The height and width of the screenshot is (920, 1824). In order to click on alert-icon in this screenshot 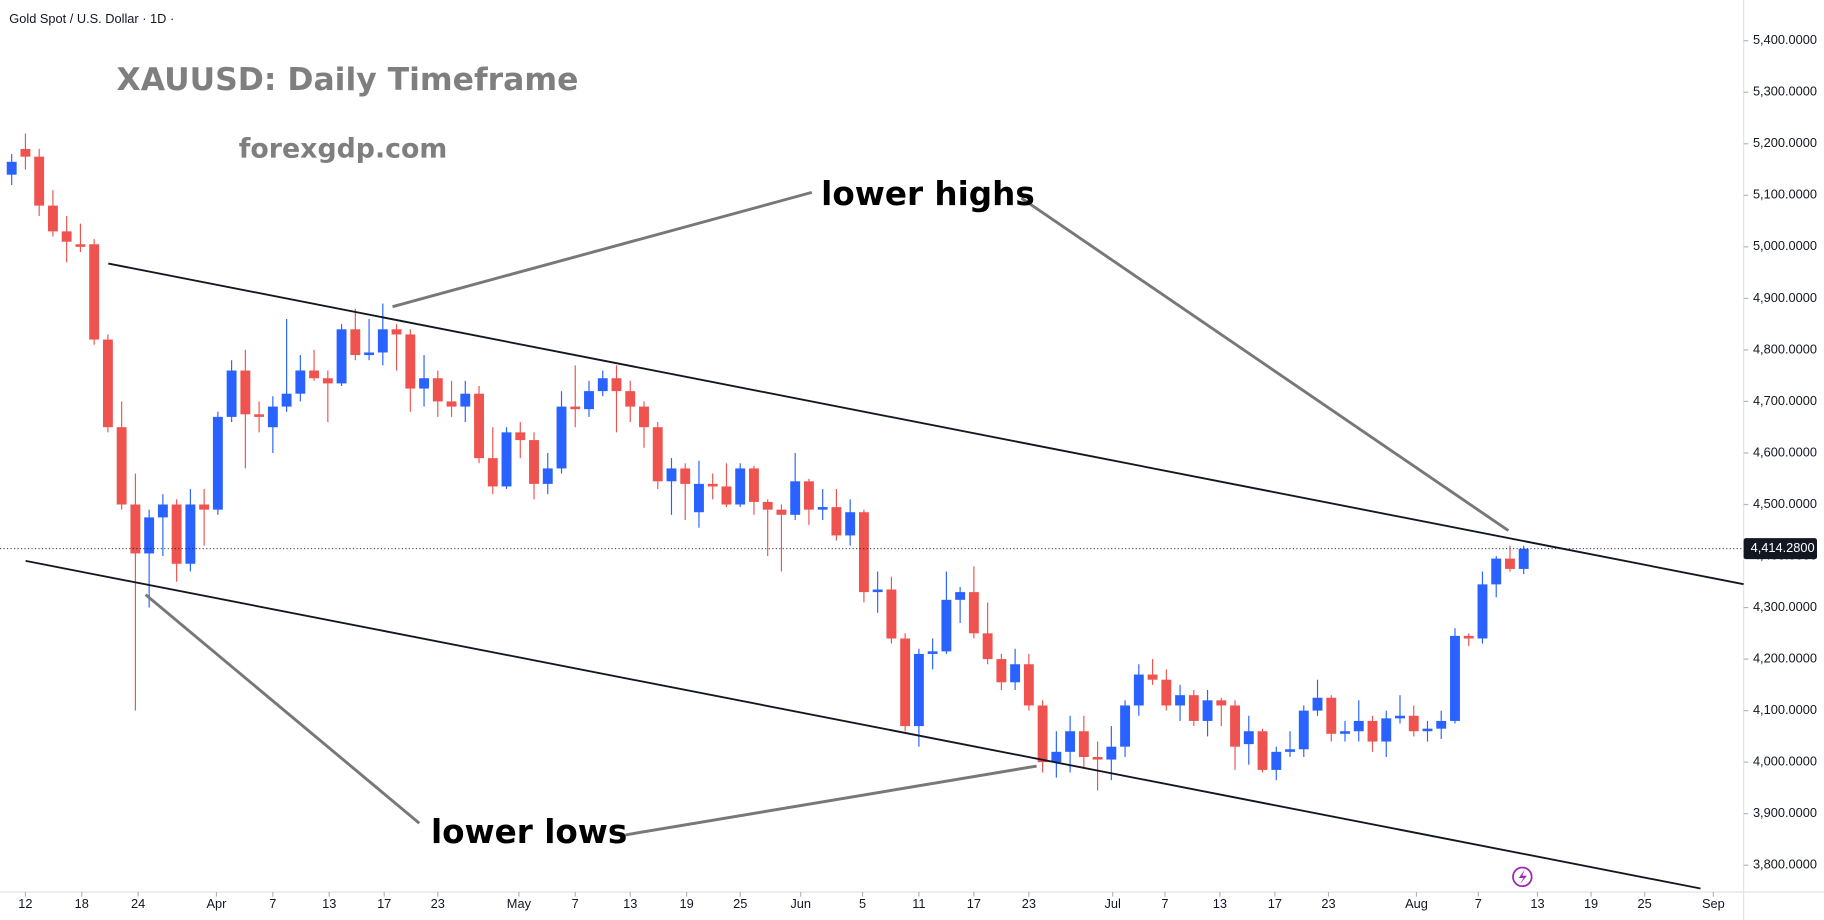, I will do `click(1522, 877)`.